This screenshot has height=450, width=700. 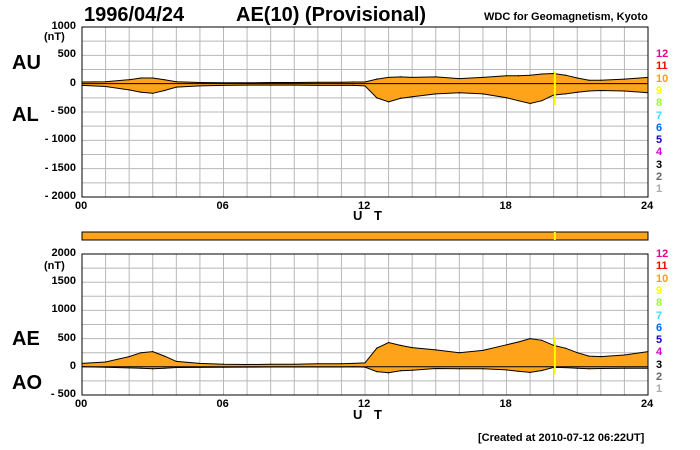 What do you see at coordinates (25, 115) in the screenshot?
I see `al-label: AL` at bounding box center [25, 115].